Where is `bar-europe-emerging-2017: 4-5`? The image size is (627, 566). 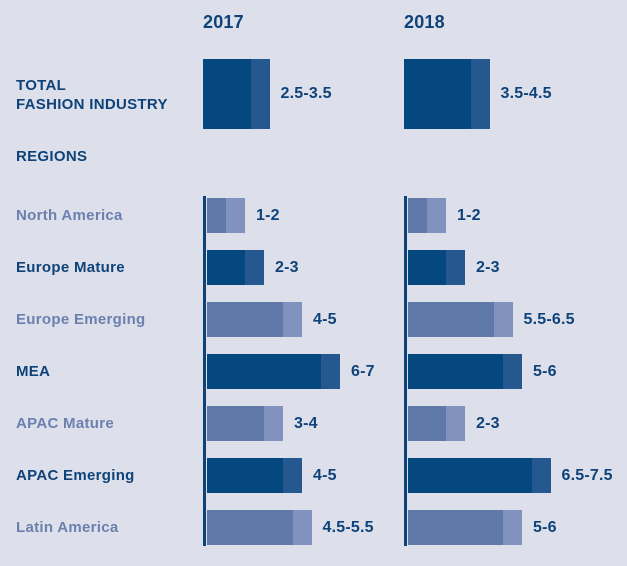
bar-europe-emerging-2017: 4-5 is located at coordinates (272, 319).